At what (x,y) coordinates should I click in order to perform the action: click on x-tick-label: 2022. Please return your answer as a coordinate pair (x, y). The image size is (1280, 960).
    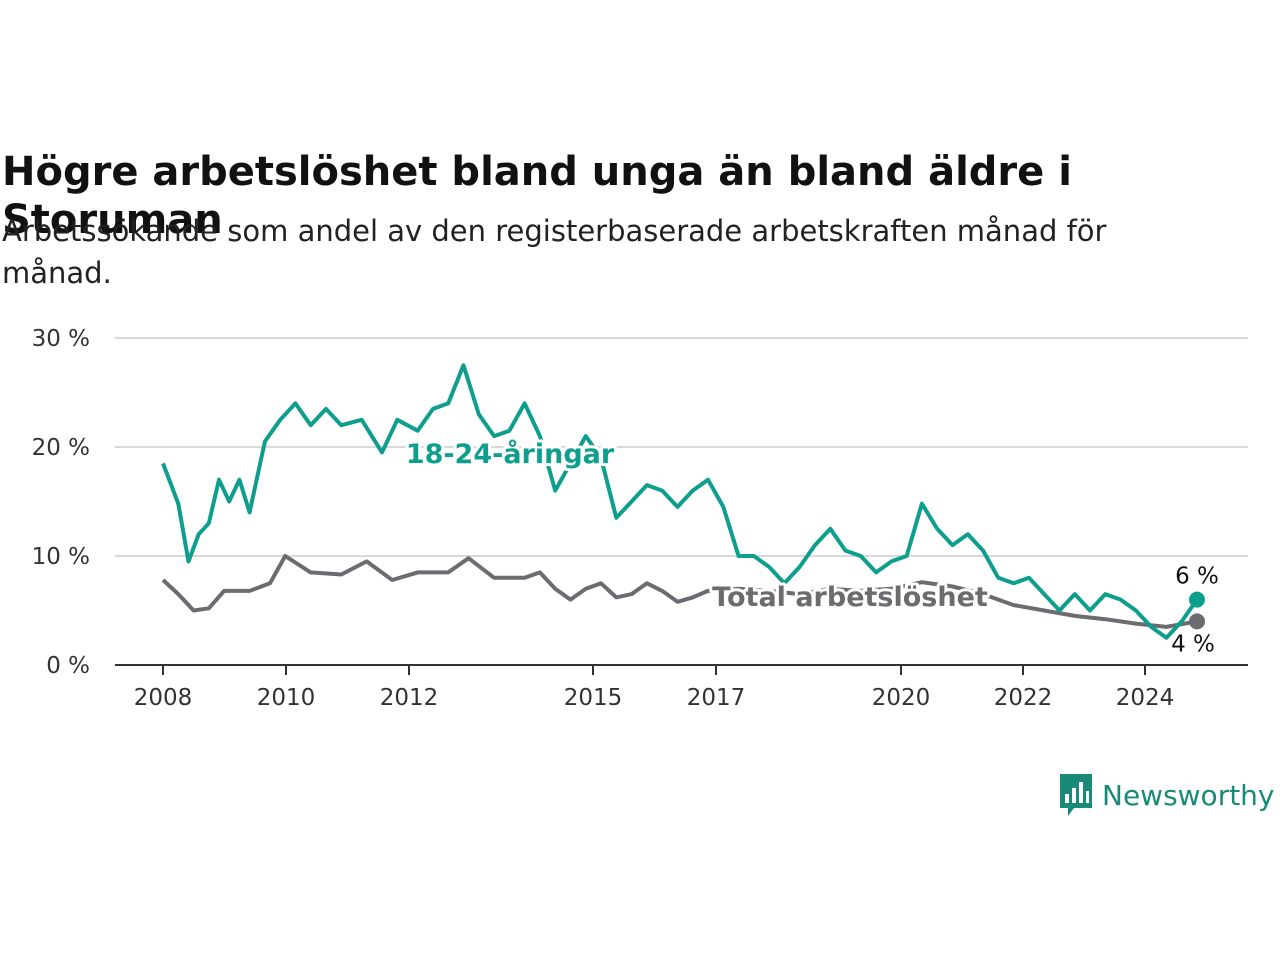
    Looking at the image, I should click on (1023, 698).